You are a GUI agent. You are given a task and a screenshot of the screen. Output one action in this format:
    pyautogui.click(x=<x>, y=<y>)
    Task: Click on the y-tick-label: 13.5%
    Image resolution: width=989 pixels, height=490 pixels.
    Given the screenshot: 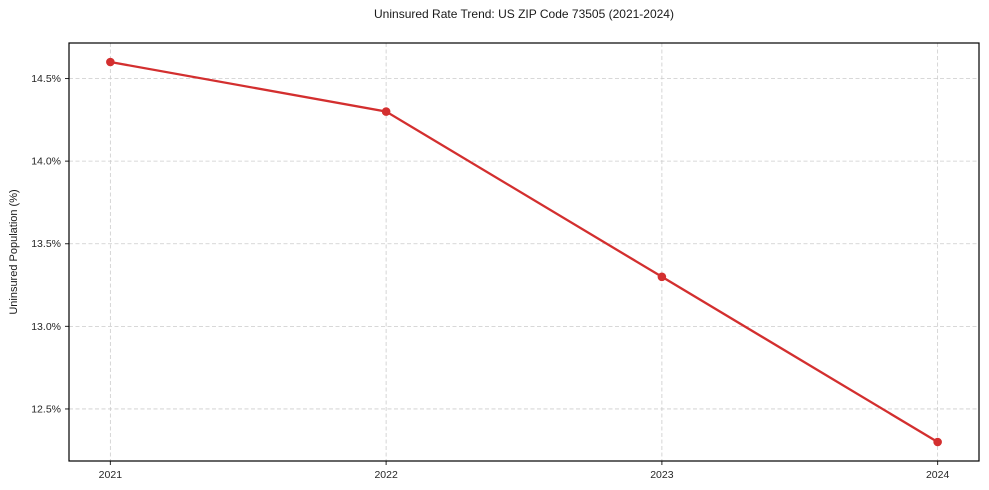 What is the action you would take?
    pyautogui.click(x=46, y=244)
    